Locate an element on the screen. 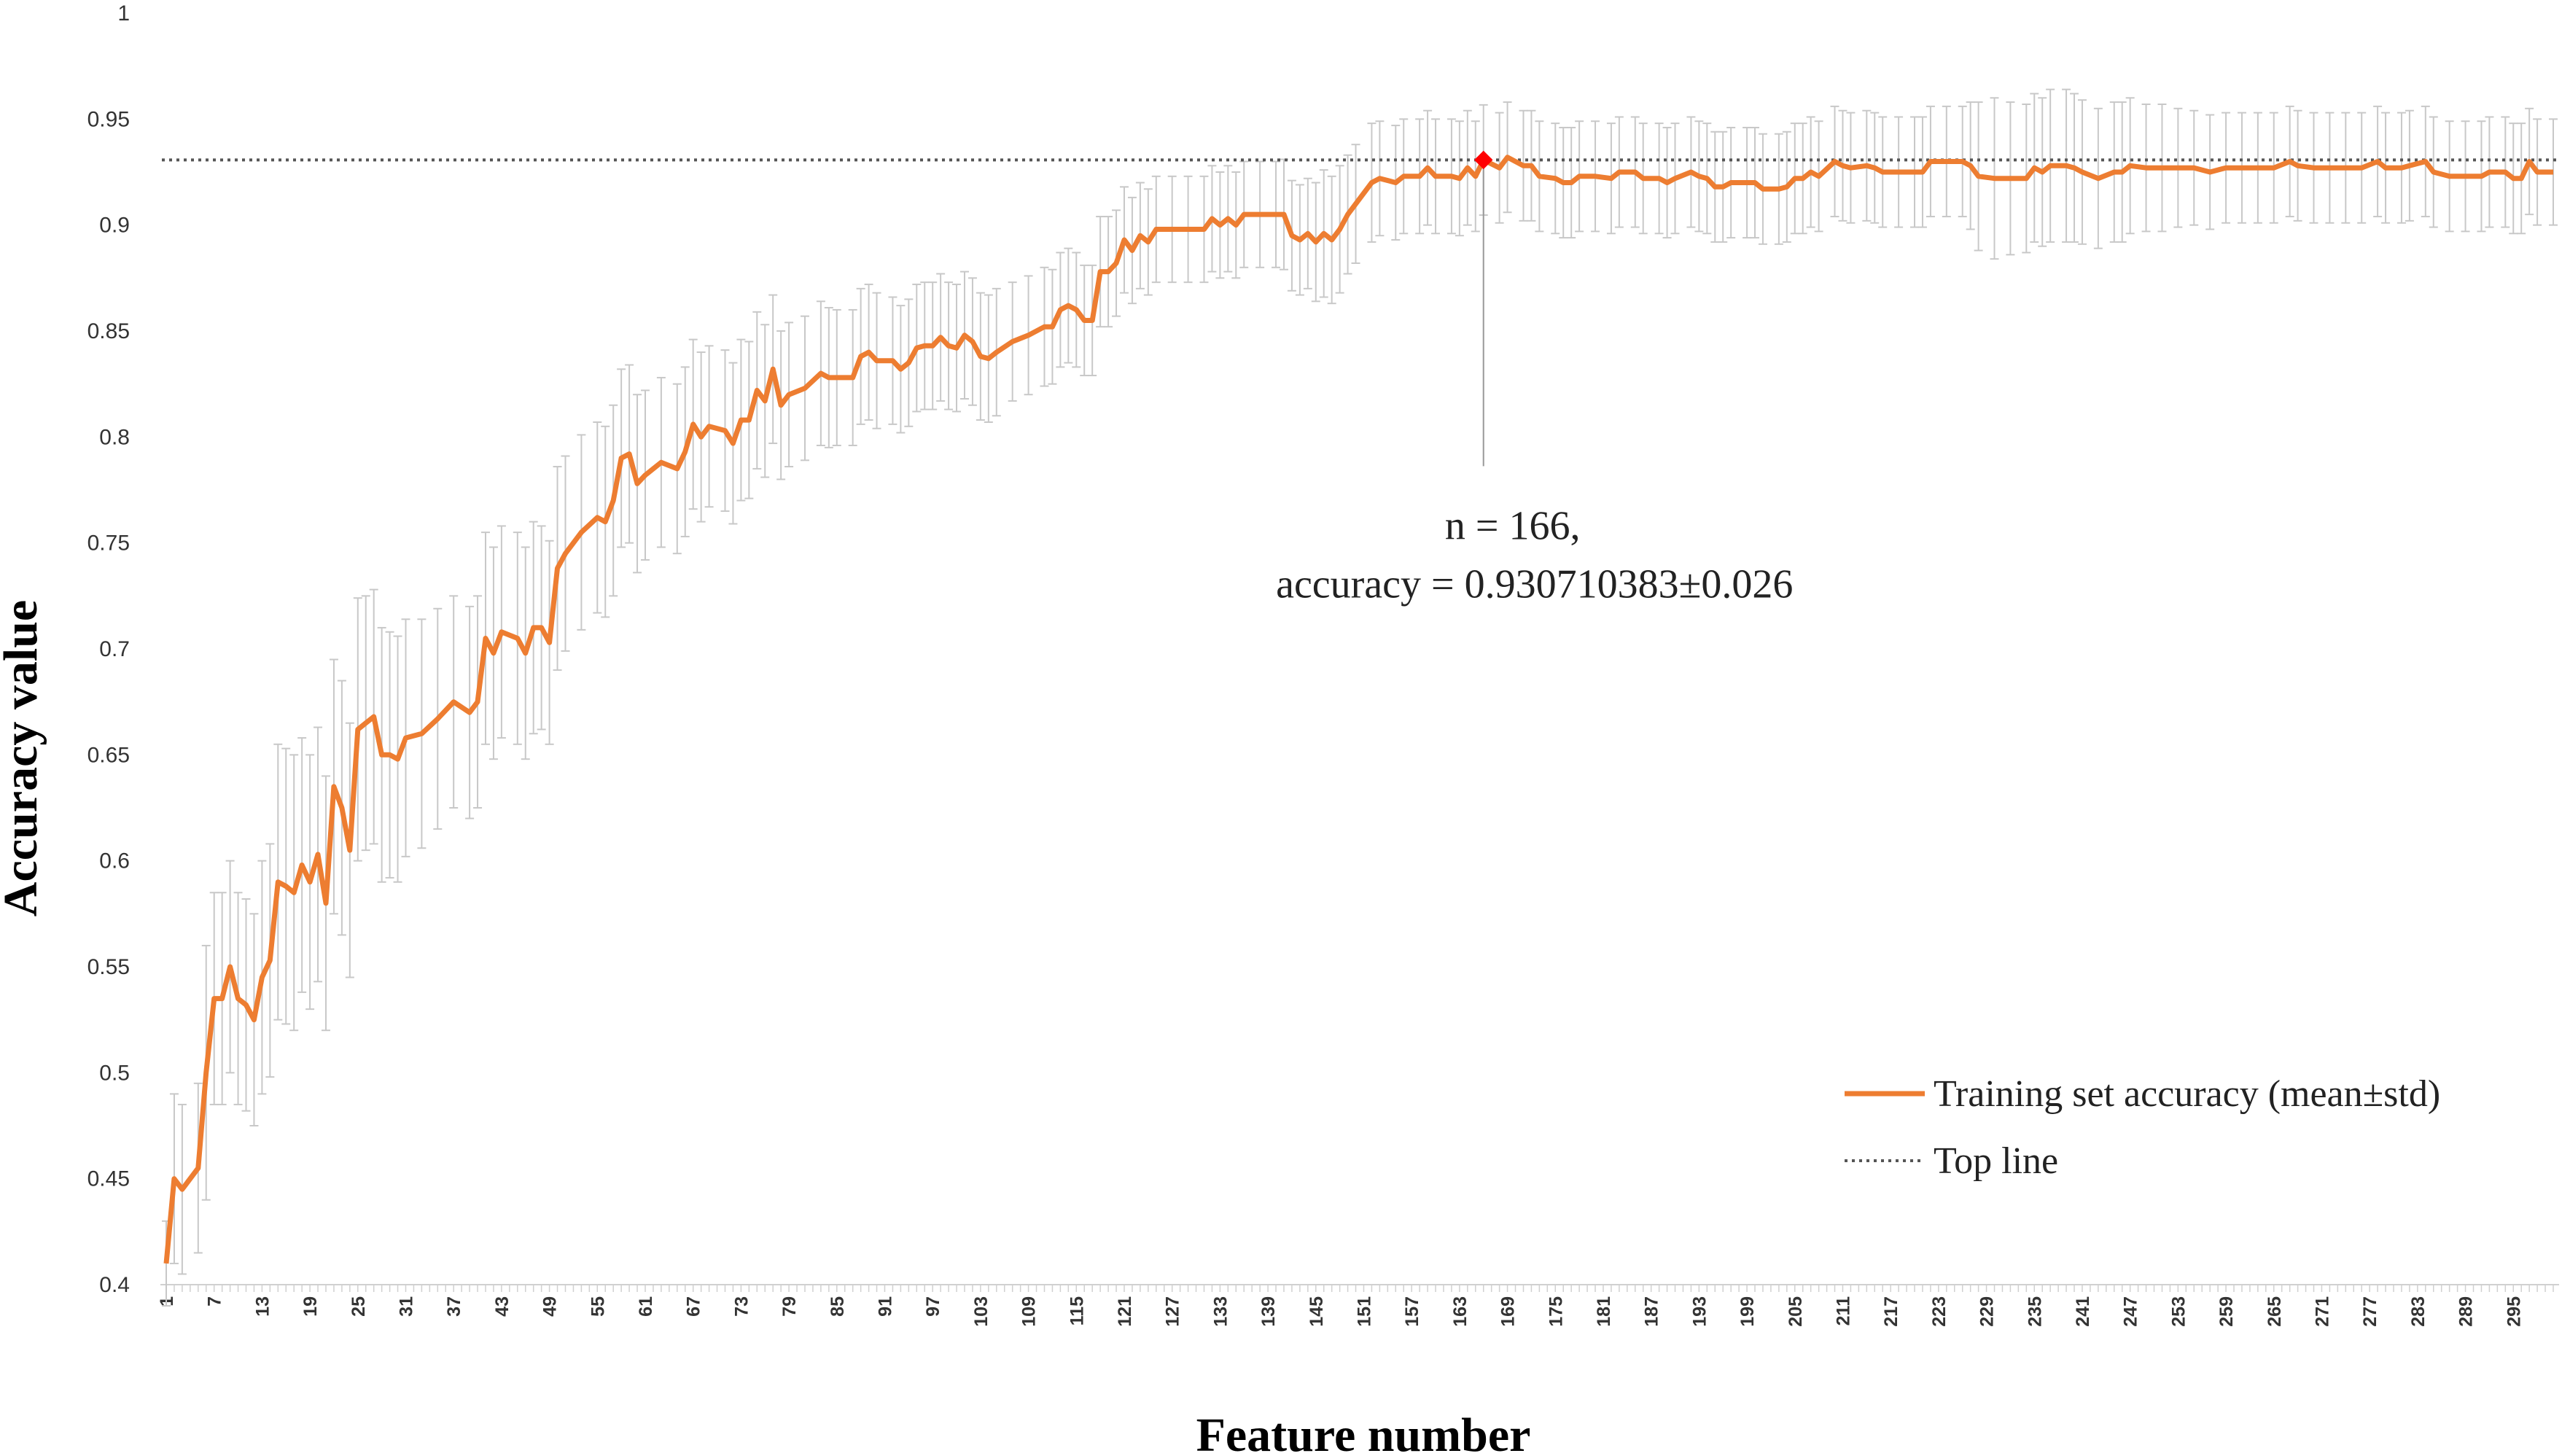  x-tick-label: 163 is located at coordinates (1460, 1311).